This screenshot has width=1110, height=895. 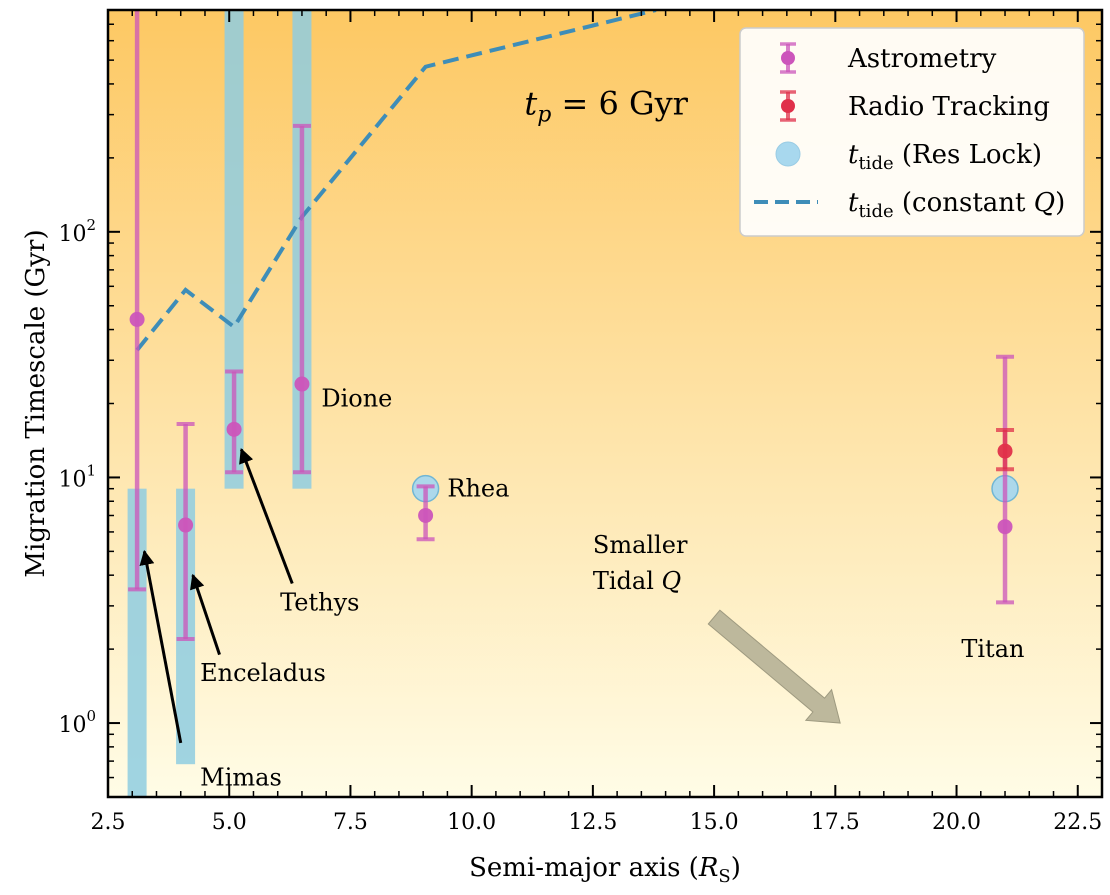 I want to click on x-tick-label: 20.0, so click(x=956, y=822).